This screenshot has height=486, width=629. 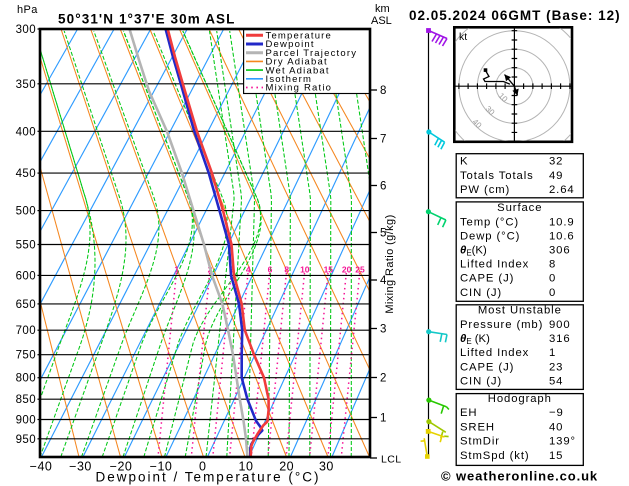 I want to click on svg-text: 2, so click(x=383, y=379).